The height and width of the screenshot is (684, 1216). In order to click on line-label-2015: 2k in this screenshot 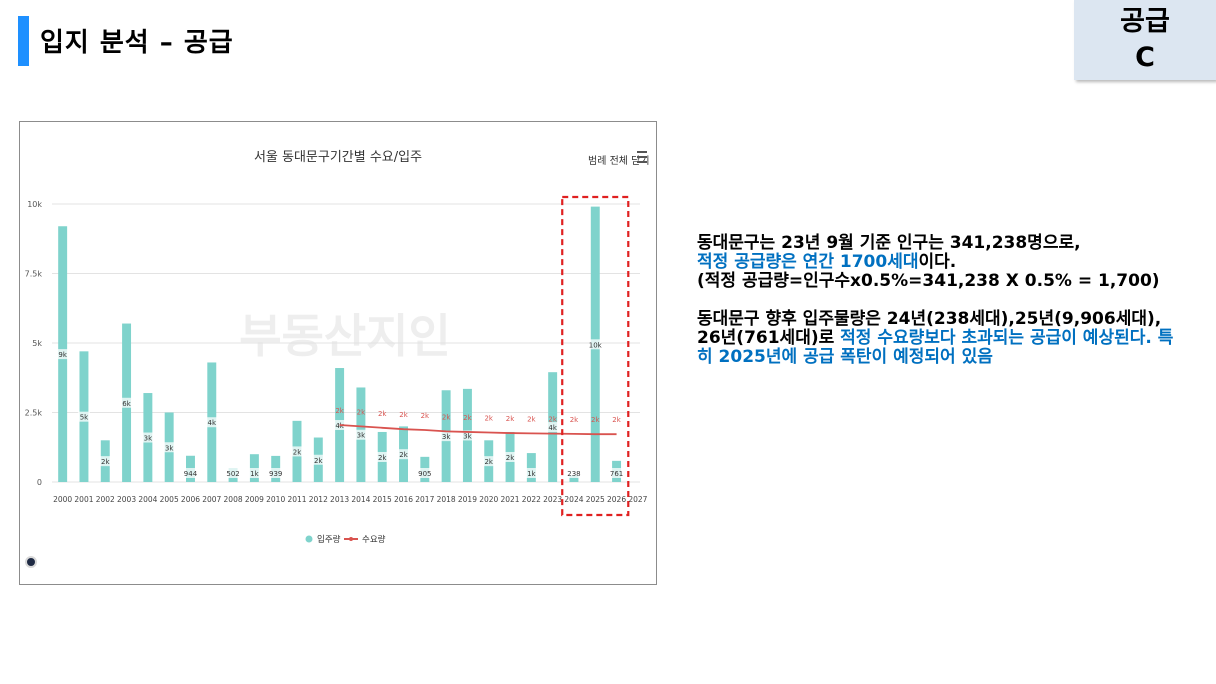, I will do `click(382, 414)`.